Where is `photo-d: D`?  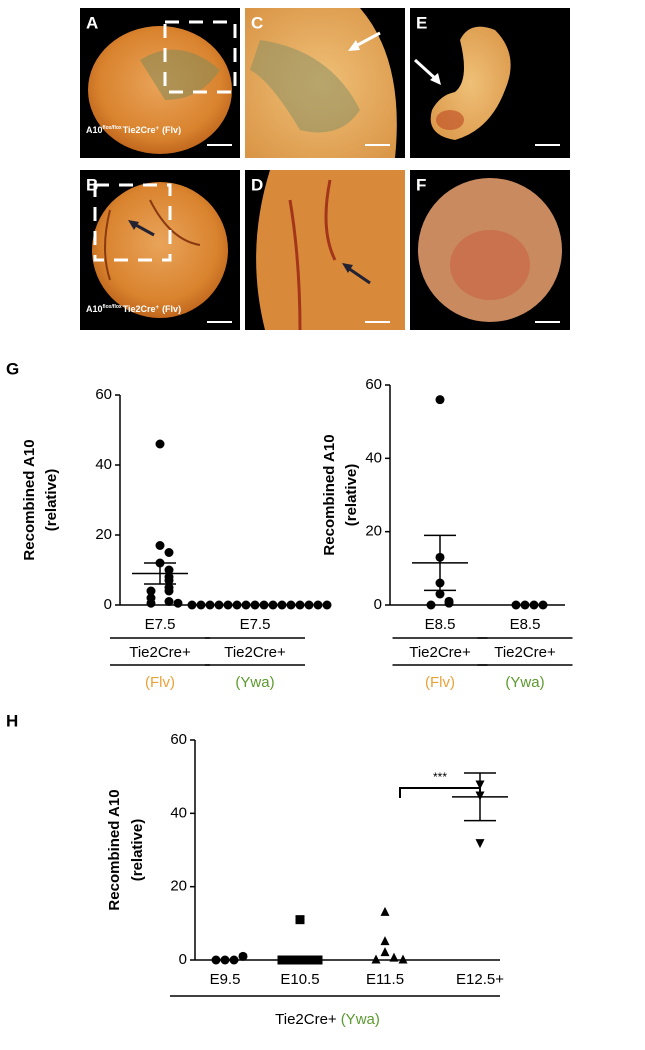 photo-d: D is located at coordinates (325, 250).